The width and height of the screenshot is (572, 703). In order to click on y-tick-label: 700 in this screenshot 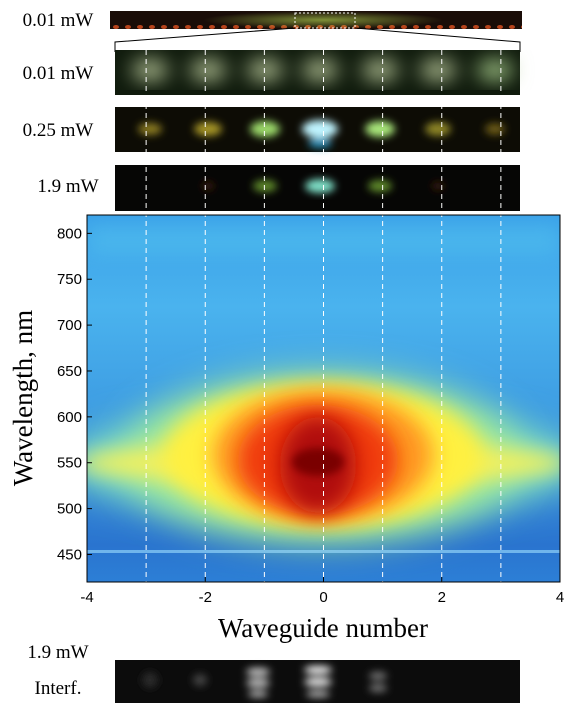, I will do `click(69, 325)`.